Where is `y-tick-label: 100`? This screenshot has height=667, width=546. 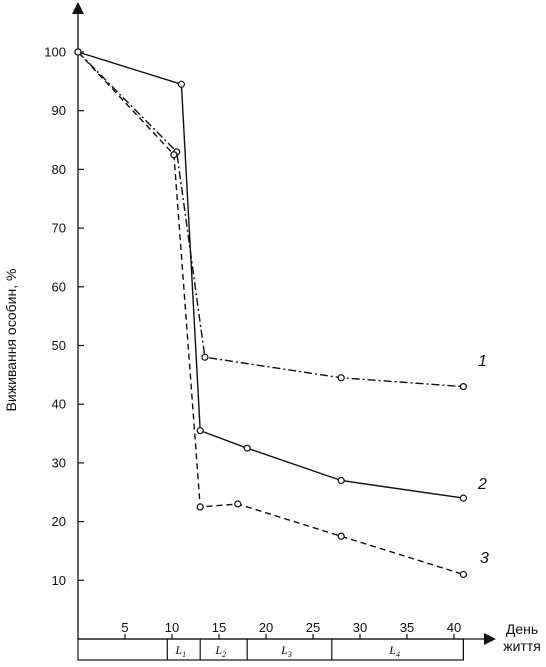 y-tick-label: 100 is located at coordinates (55, 52).